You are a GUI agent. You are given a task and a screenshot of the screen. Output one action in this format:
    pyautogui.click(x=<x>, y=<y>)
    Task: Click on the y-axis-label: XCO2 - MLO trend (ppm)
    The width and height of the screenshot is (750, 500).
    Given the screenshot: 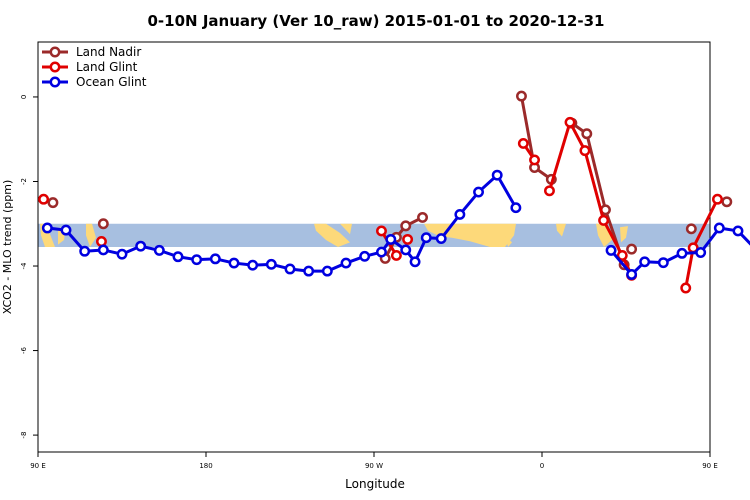 What is the action you would take?
    pyautogui.click(x=7, y=247)
    